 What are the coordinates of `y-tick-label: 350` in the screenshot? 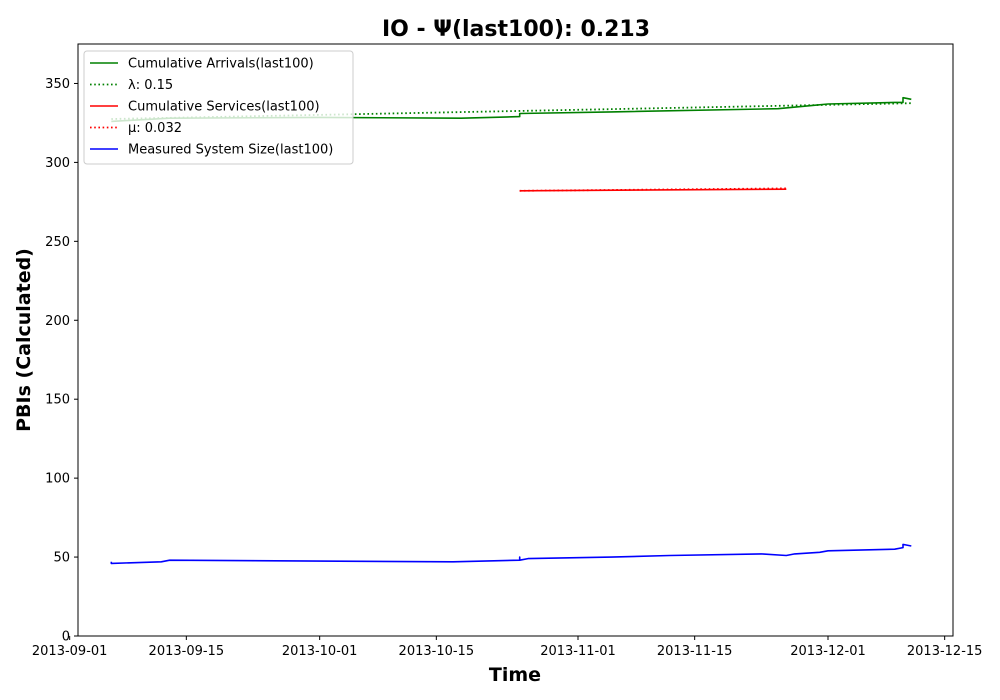 It's located at (57, 84).